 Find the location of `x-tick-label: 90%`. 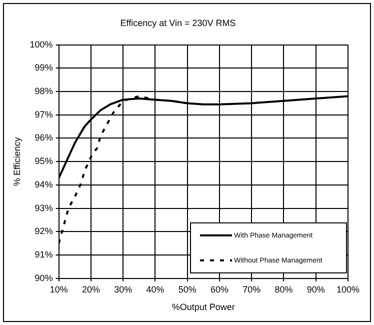

x-tick-label: 90% is located at coordinates (315, 289).